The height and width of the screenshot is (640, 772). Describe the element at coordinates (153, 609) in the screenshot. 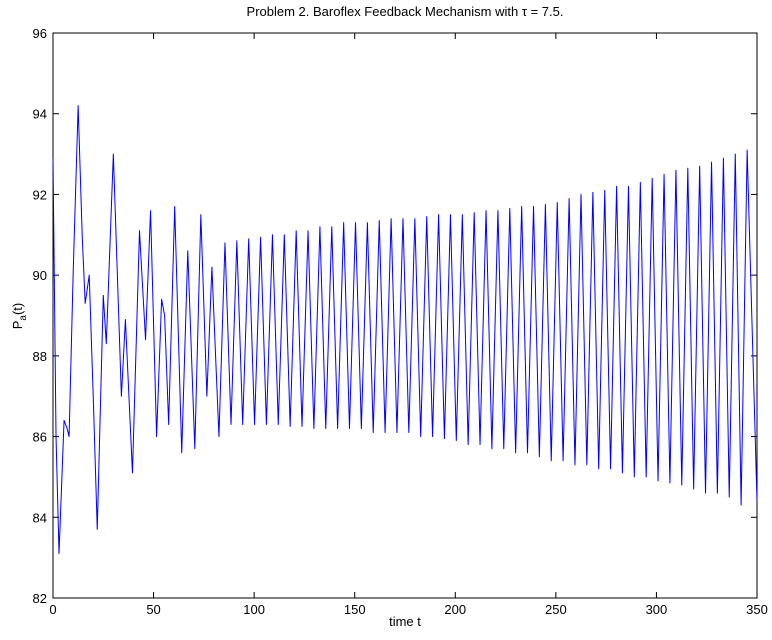

I see `x-tick-label: 50` at that location.